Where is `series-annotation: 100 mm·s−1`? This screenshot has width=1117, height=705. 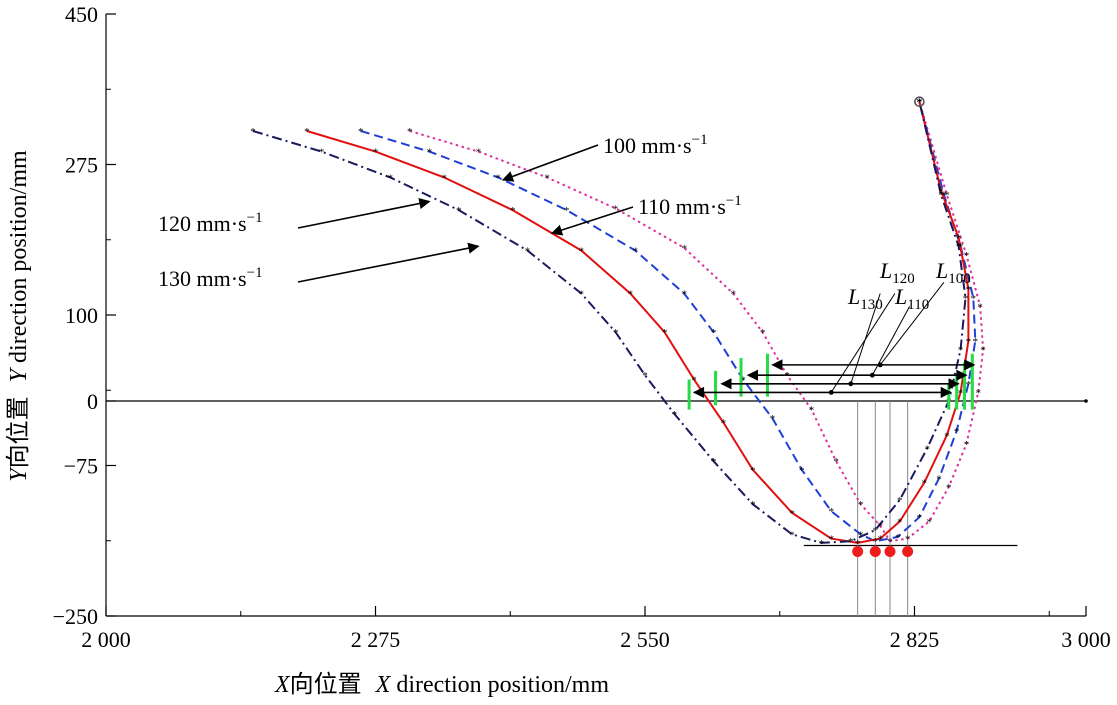
series-annotation: 100 mm·s−1 is located at coordinates (655, 145).